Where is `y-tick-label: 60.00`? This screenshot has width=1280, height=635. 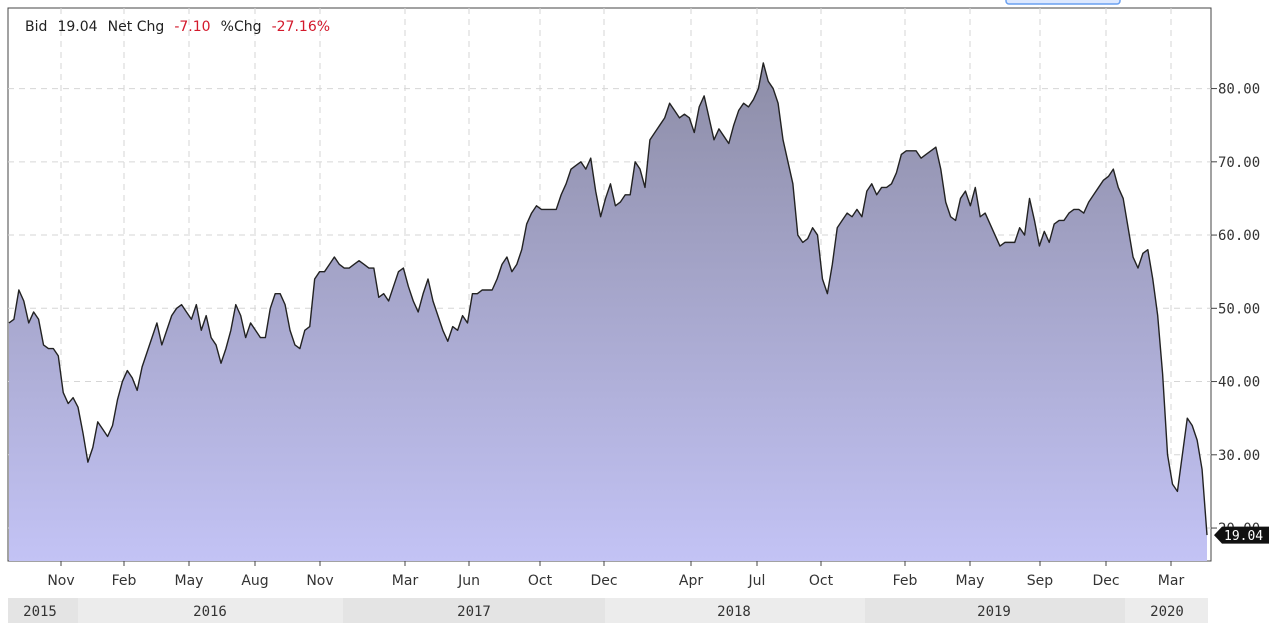 y-tick-label: 60.00 is located at coordinates (1239, 236).